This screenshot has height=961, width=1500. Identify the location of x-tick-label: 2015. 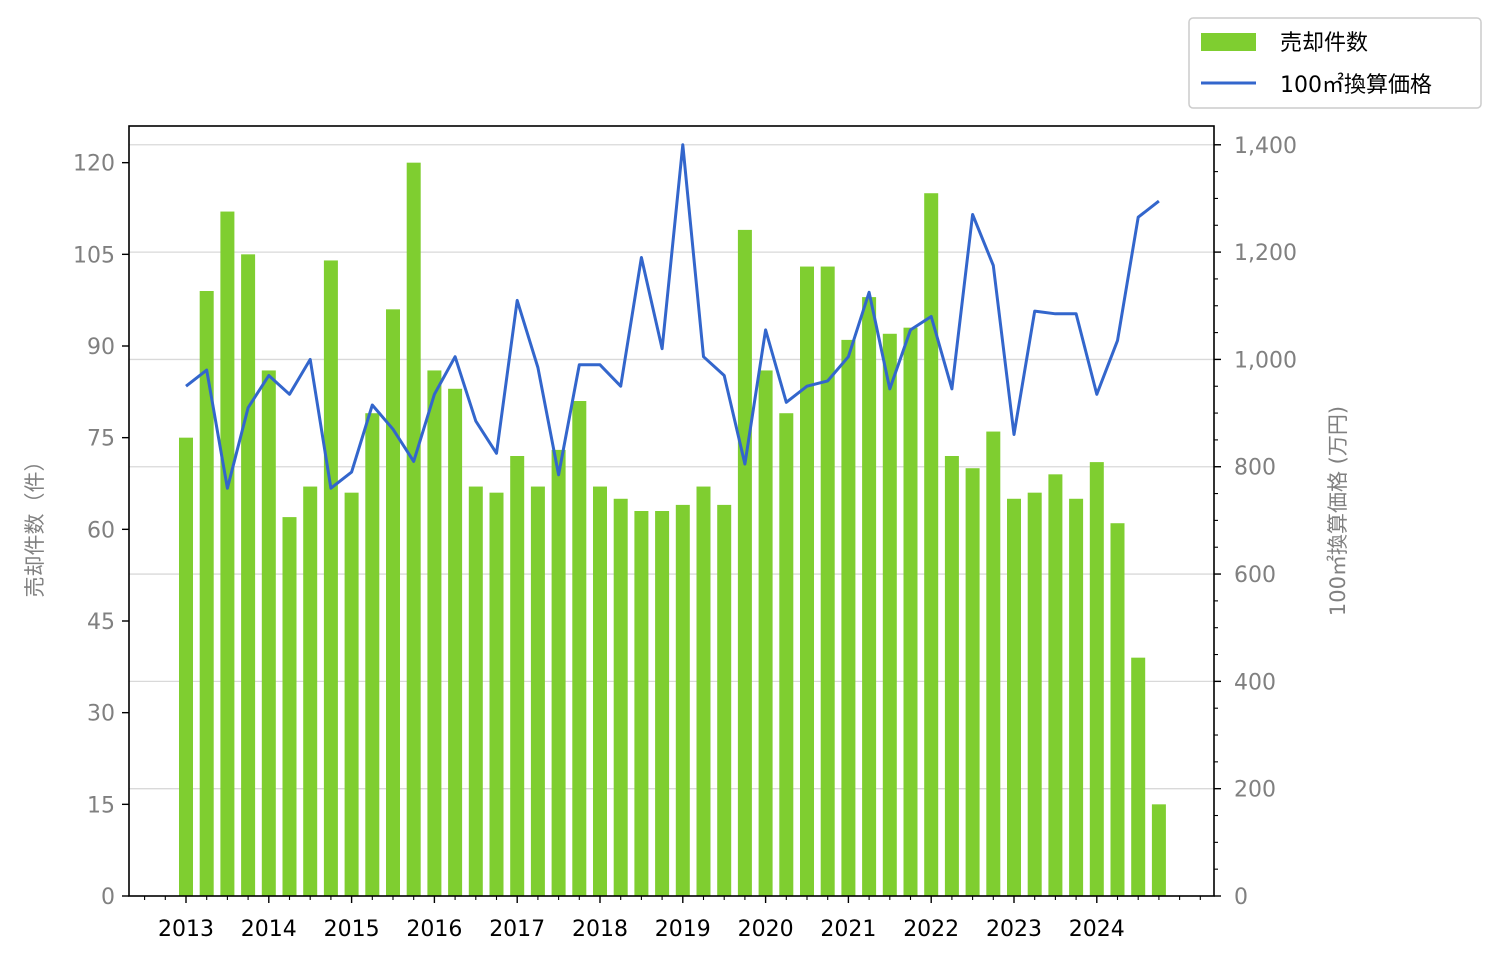
(352, 929).